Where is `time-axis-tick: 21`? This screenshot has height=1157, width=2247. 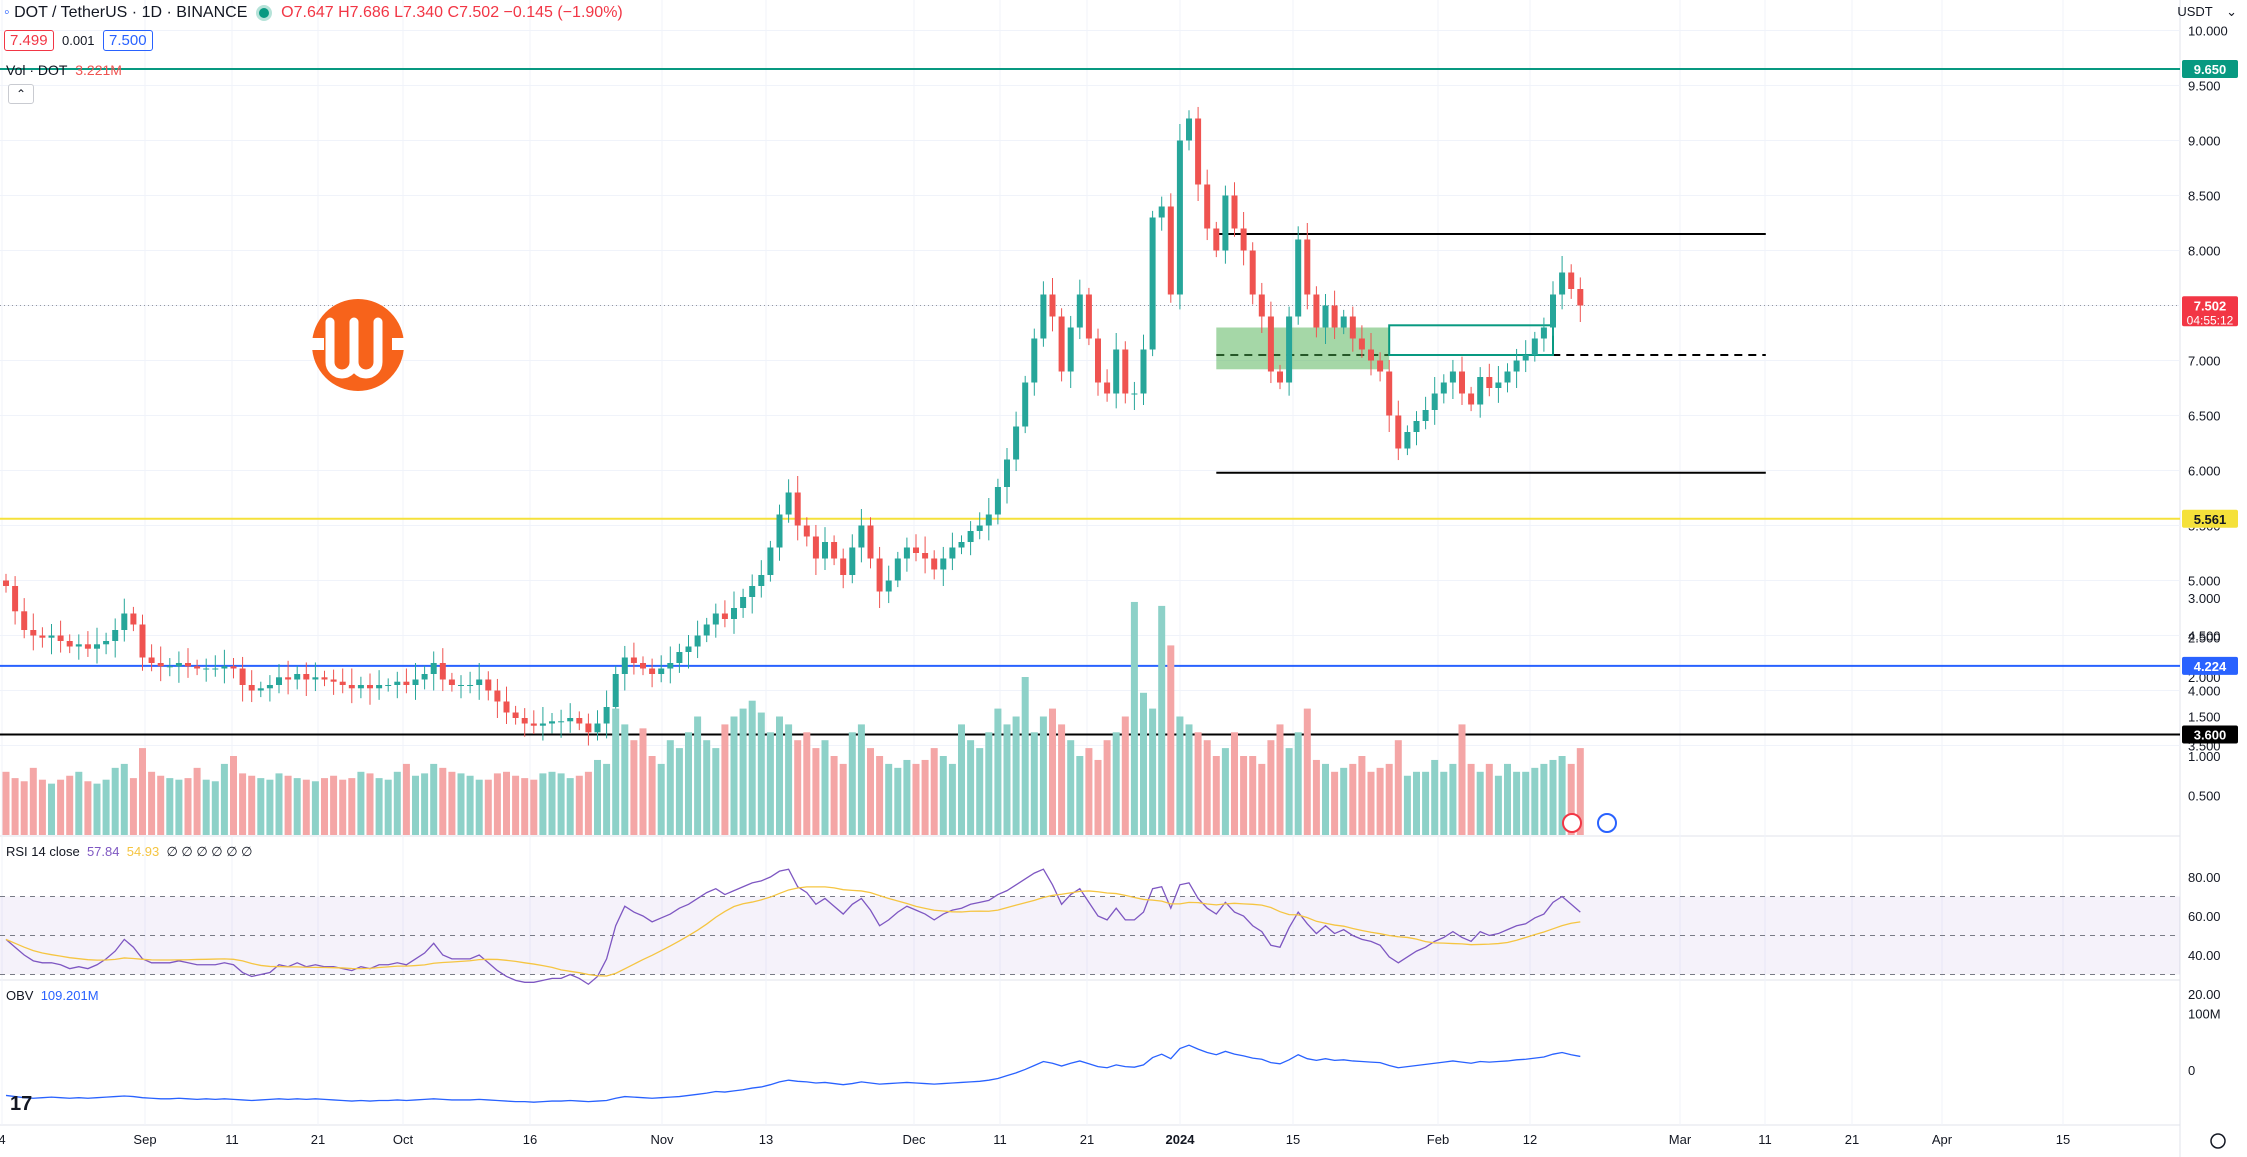 time-axis-tick: 21 is located at coordinates (1852, 1139).